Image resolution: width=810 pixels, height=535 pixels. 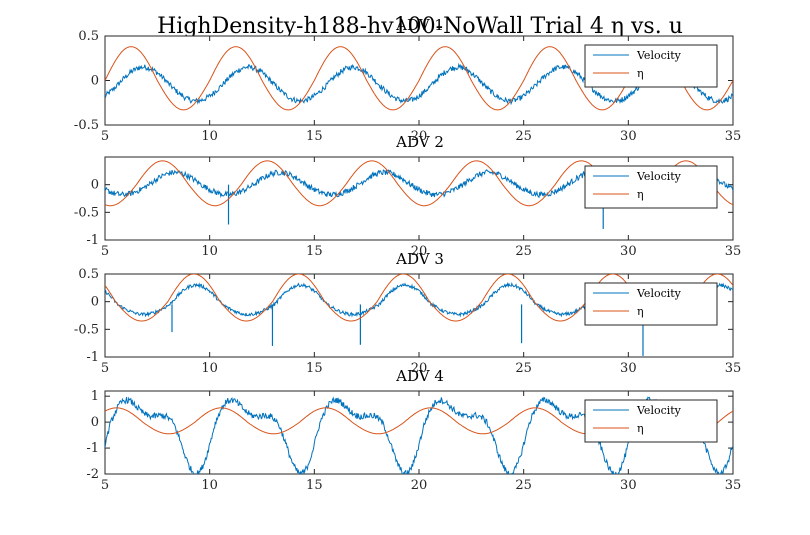 I want to click on y-tick-label: 1, so click(x=95, y=396).